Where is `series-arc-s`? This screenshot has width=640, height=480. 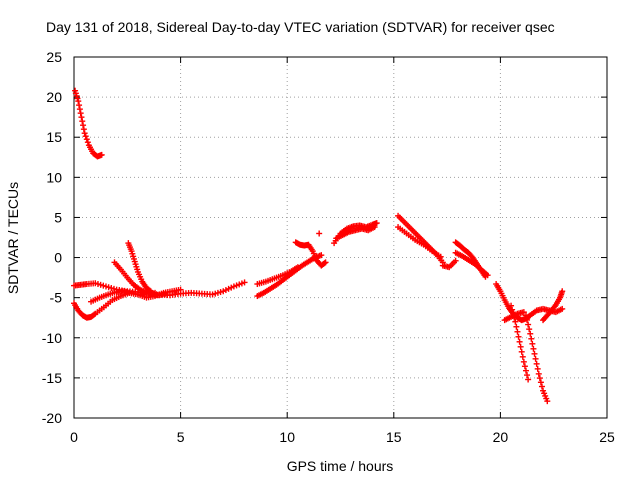 series-arc-s is located at coordinates (520, 342).